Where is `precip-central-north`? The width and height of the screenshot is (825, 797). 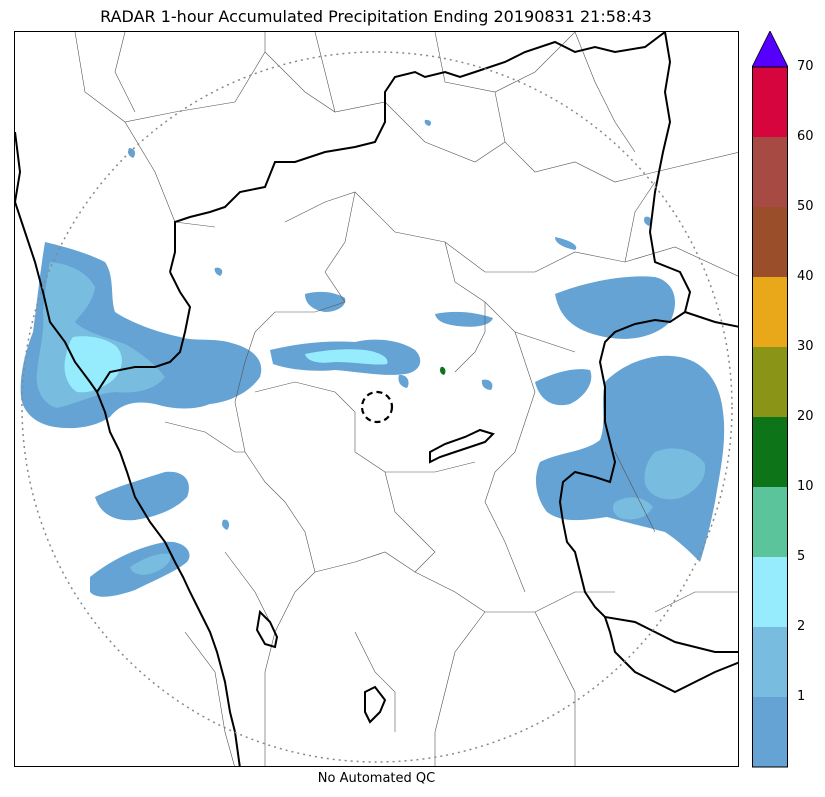 precip-central-north is located at coordinates (325, 301).